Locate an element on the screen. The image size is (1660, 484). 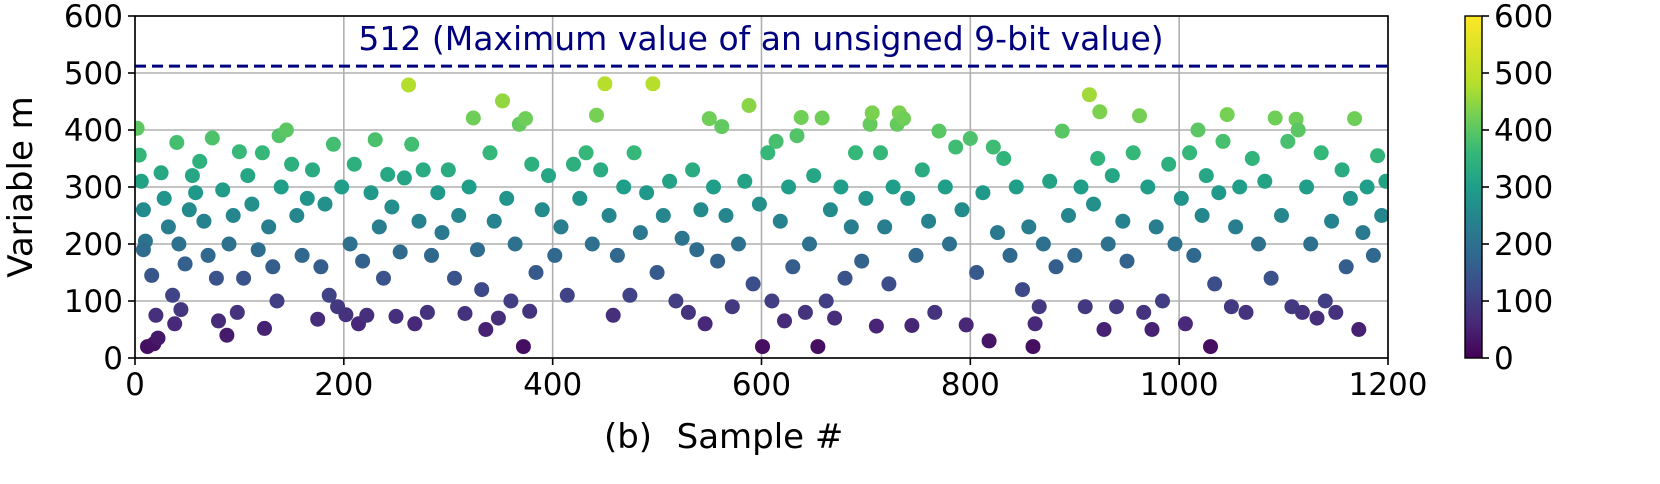
x-axis-title: Sample # is located at coordinates (760, 437).